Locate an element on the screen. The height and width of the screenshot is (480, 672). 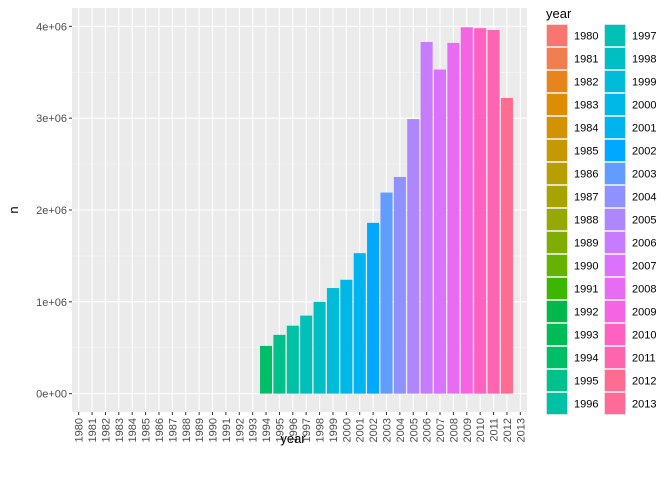
bar-2005 is located at coordinates (413, 256).